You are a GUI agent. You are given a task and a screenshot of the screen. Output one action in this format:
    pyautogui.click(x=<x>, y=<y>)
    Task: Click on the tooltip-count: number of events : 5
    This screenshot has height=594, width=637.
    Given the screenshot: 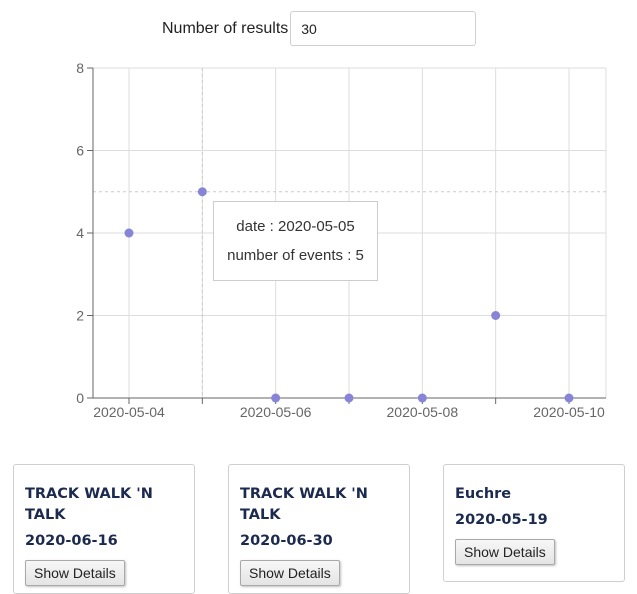 What is the action you would take?
    pyautogui.click(x=295, y=255)
    